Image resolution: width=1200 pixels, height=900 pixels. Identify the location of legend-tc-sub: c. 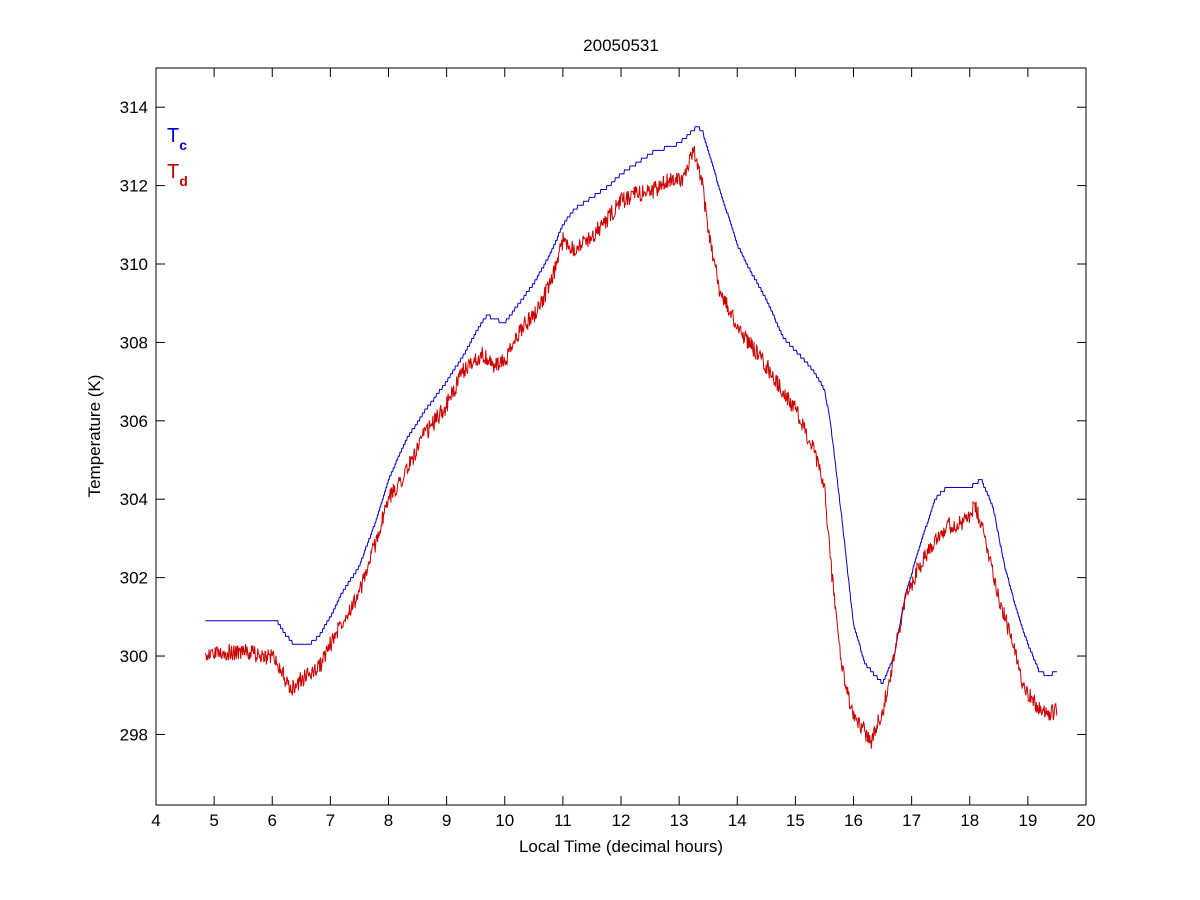
(183, 145).